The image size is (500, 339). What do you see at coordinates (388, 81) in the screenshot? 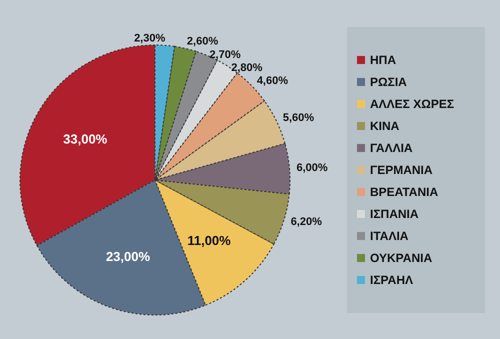
I see `legend-label: ΡΩΣΙΑ` at bounding box center [388, 81].